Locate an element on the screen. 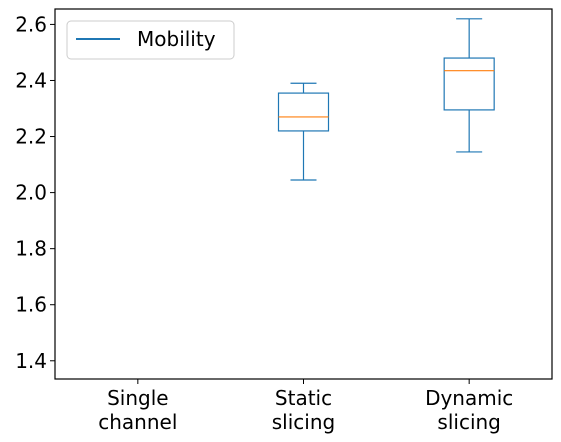  y-tick-label: 2.4 is located at coordinates (31, 80).